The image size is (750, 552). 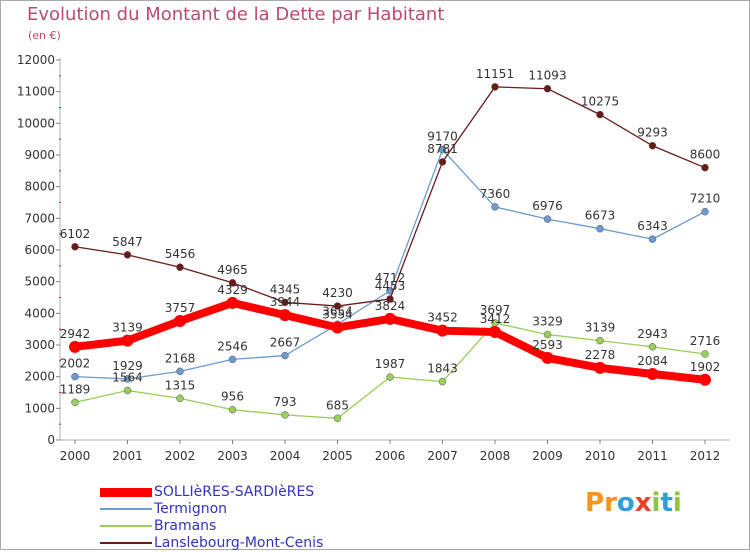 What do you see at coordinates (337, 405) in the screenshot?
I see `data-label: 685` at bounding box center [337, 405].